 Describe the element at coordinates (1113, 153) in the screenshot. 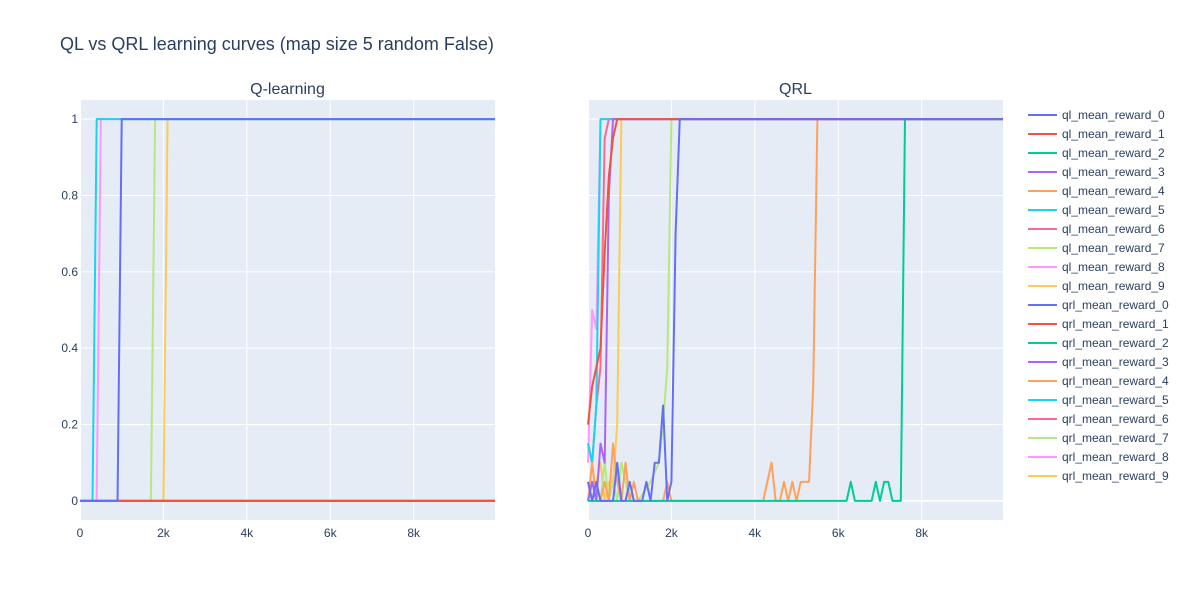

I see `legend-label: ql_mean_reward_2` at that location.